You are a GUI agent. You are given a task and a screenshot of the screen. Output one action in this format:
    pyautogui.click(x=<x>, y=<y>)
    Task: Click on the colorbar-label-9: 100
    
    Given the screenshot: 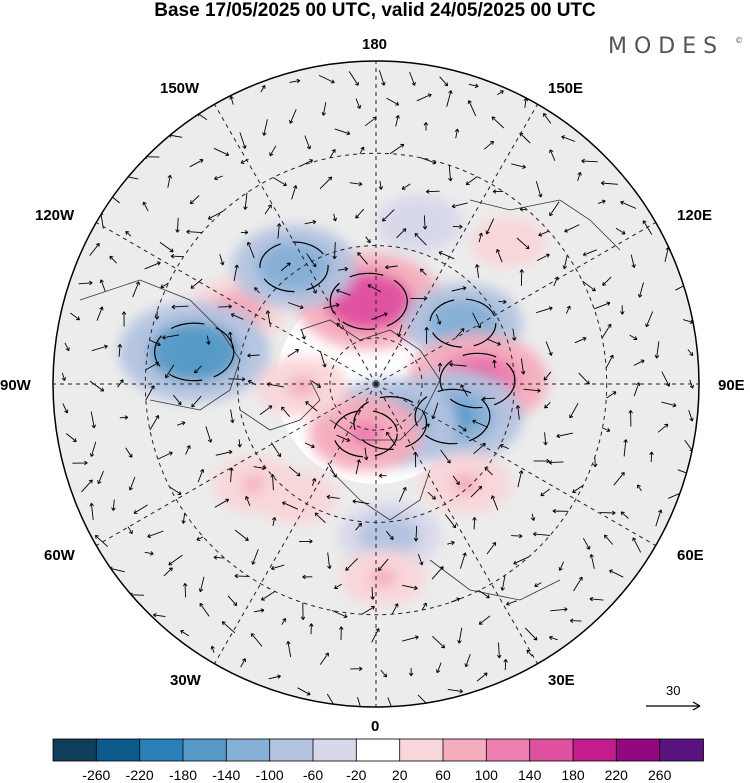 What is the action you would take?
    pyautogui.click(x=487, y=775)
    